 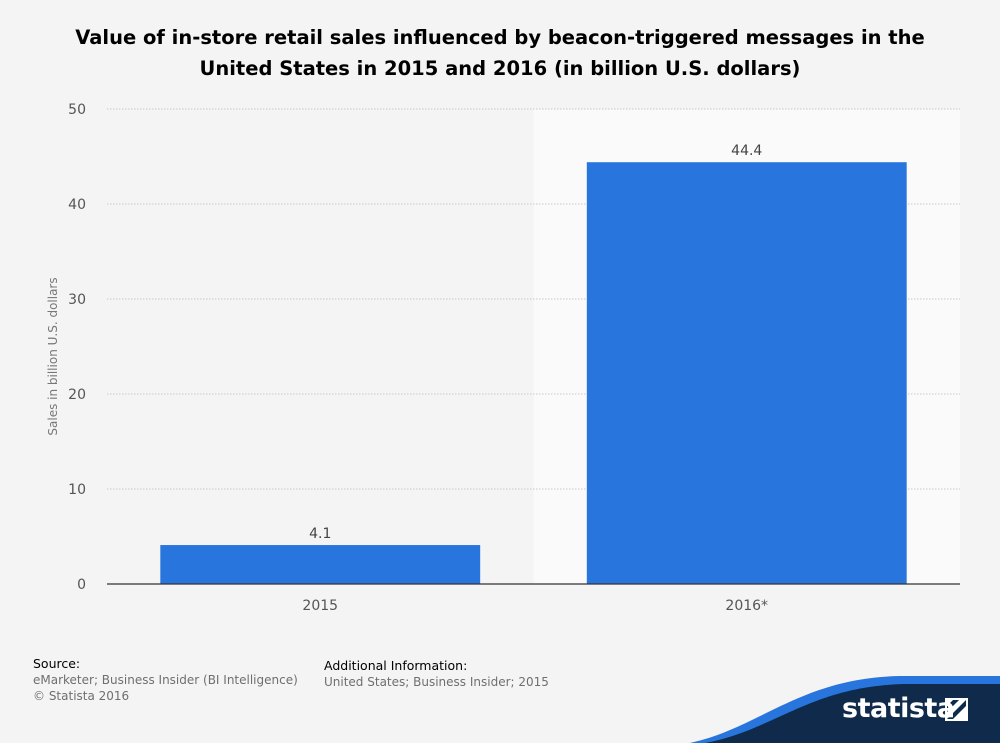 What do you see at coordinates (77, 347) in the screenshot?
I see `y-axis-ticks: 0 10 20 30 40 50` at bounding box center [77, 347].